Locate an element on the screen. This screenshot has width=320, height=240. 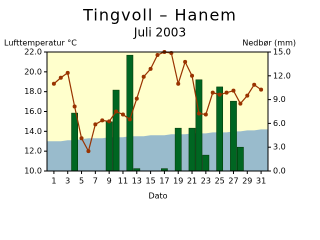
y-tick-label: 20.0 is located at coordinates (33, 71).